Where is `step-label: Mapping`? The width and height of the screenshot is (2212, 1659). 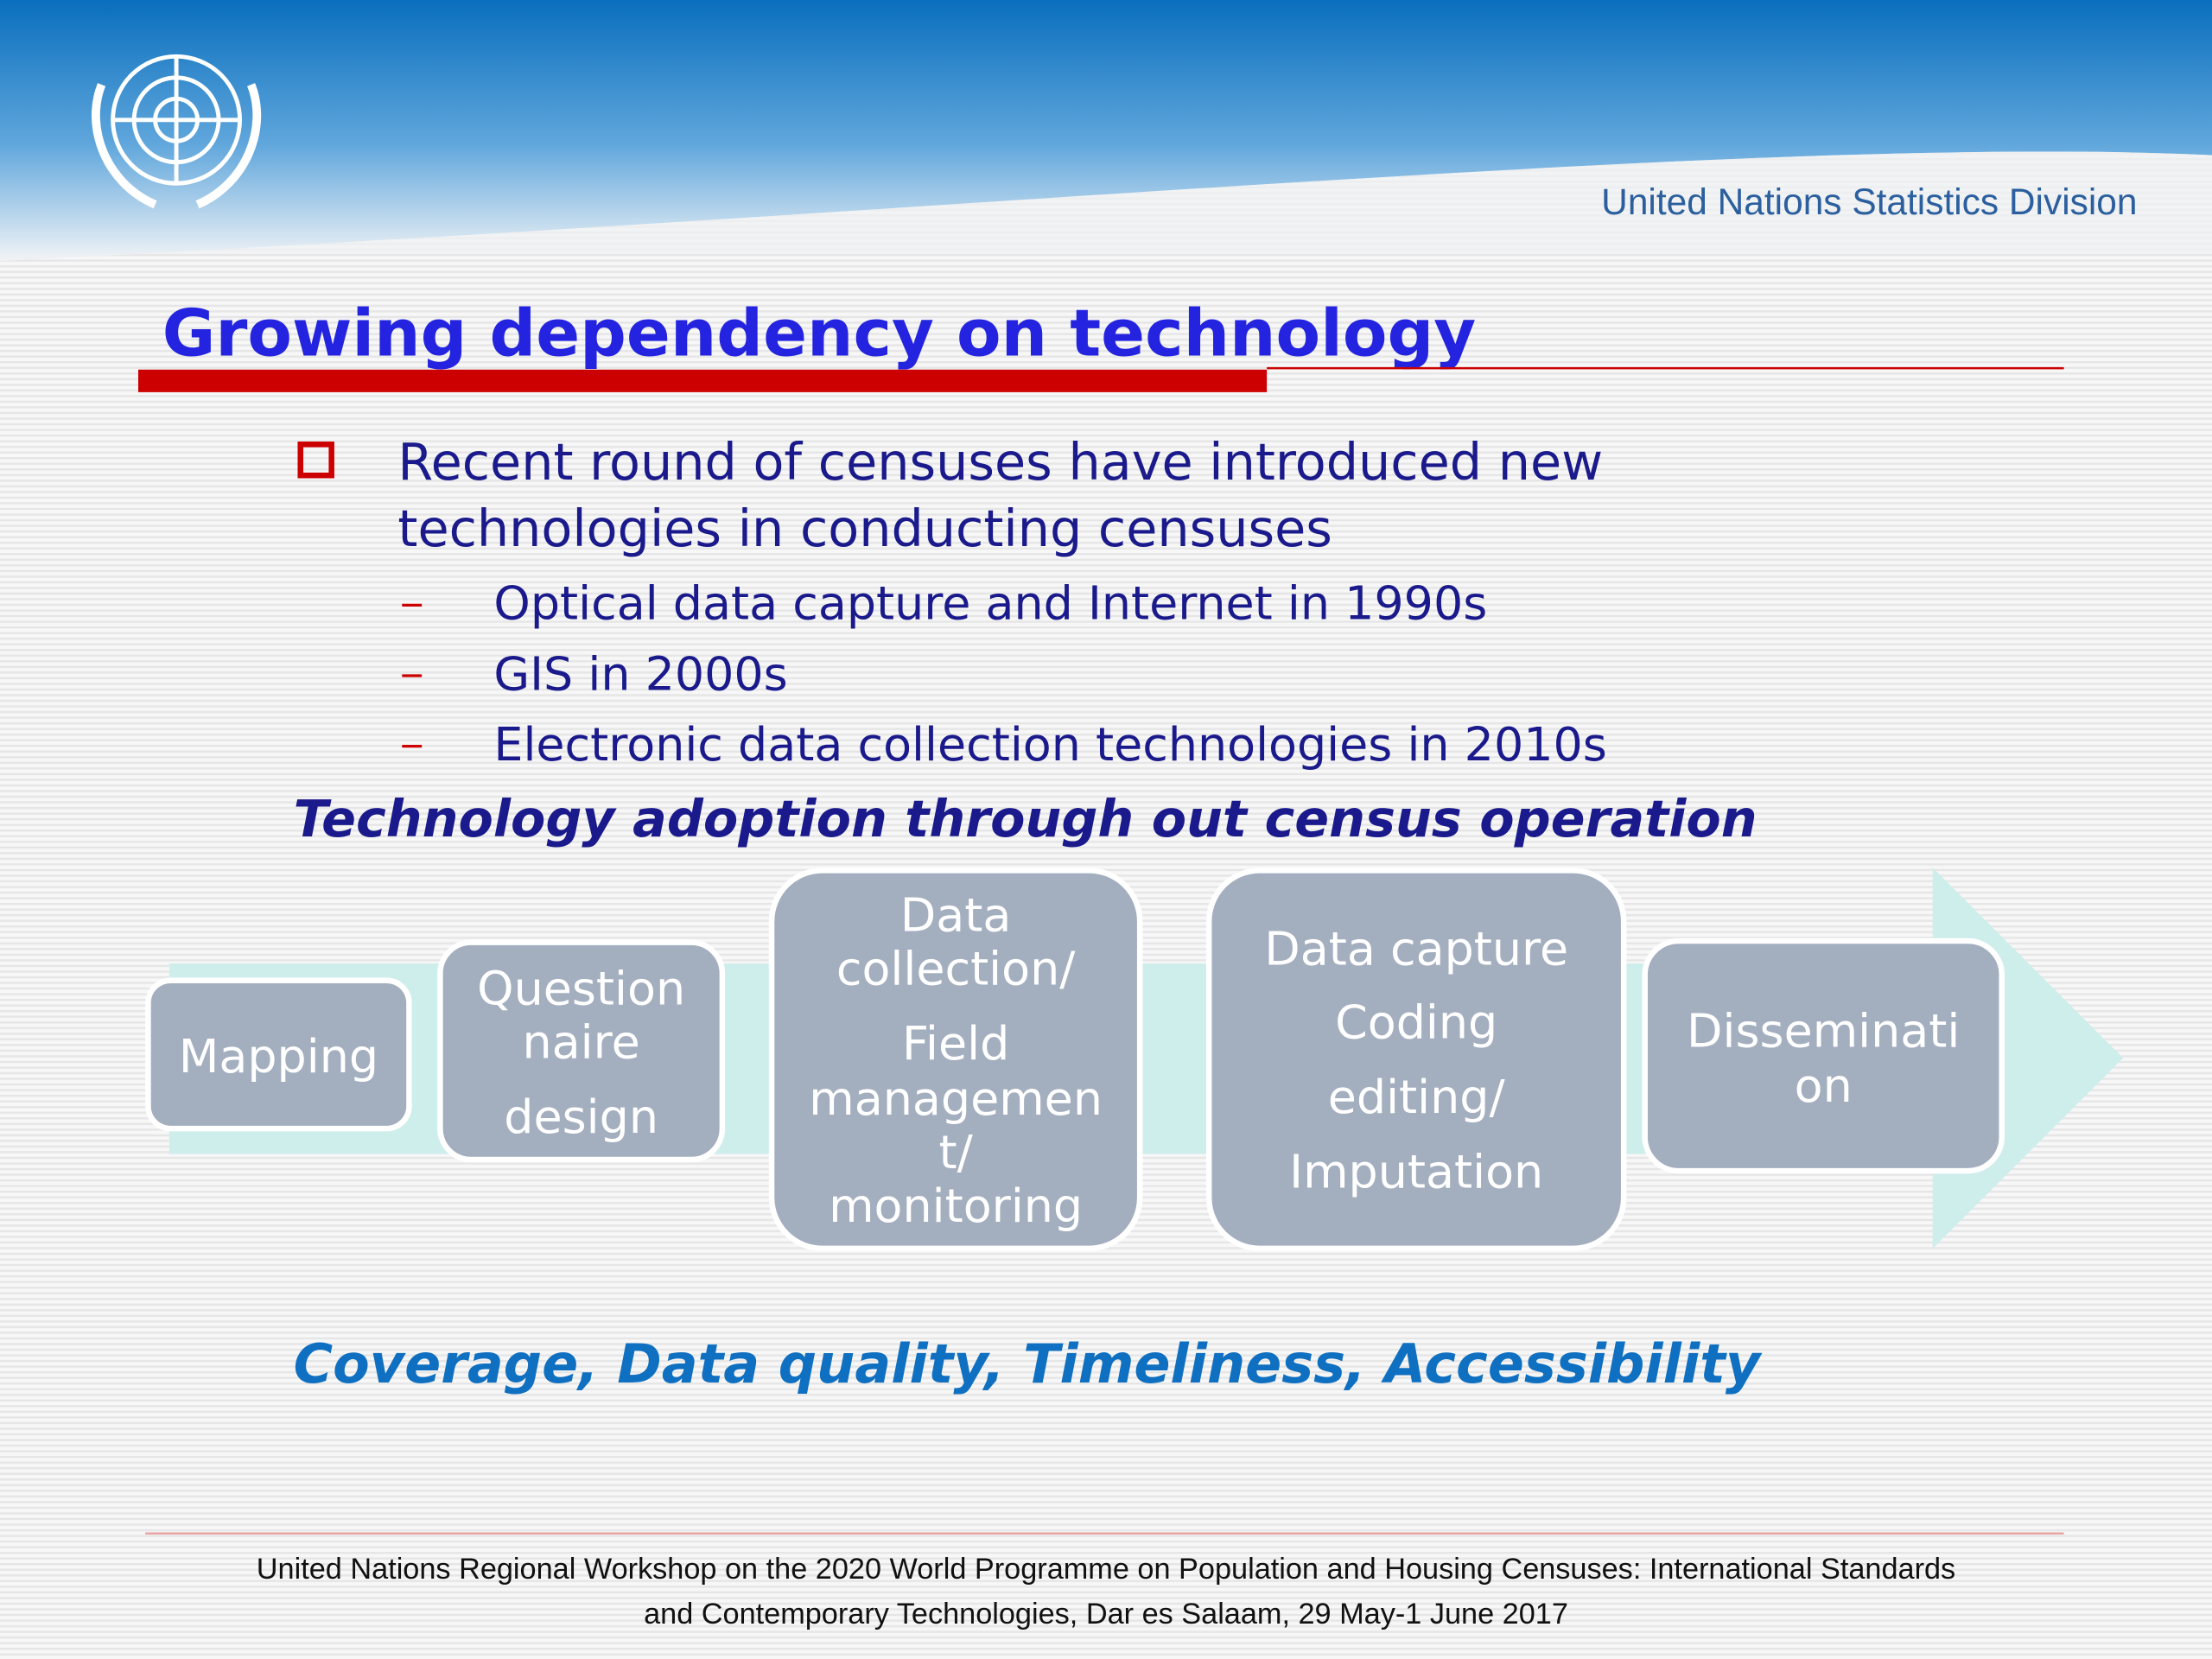 step-label: Mapping is located at coordinates (278, 1056).